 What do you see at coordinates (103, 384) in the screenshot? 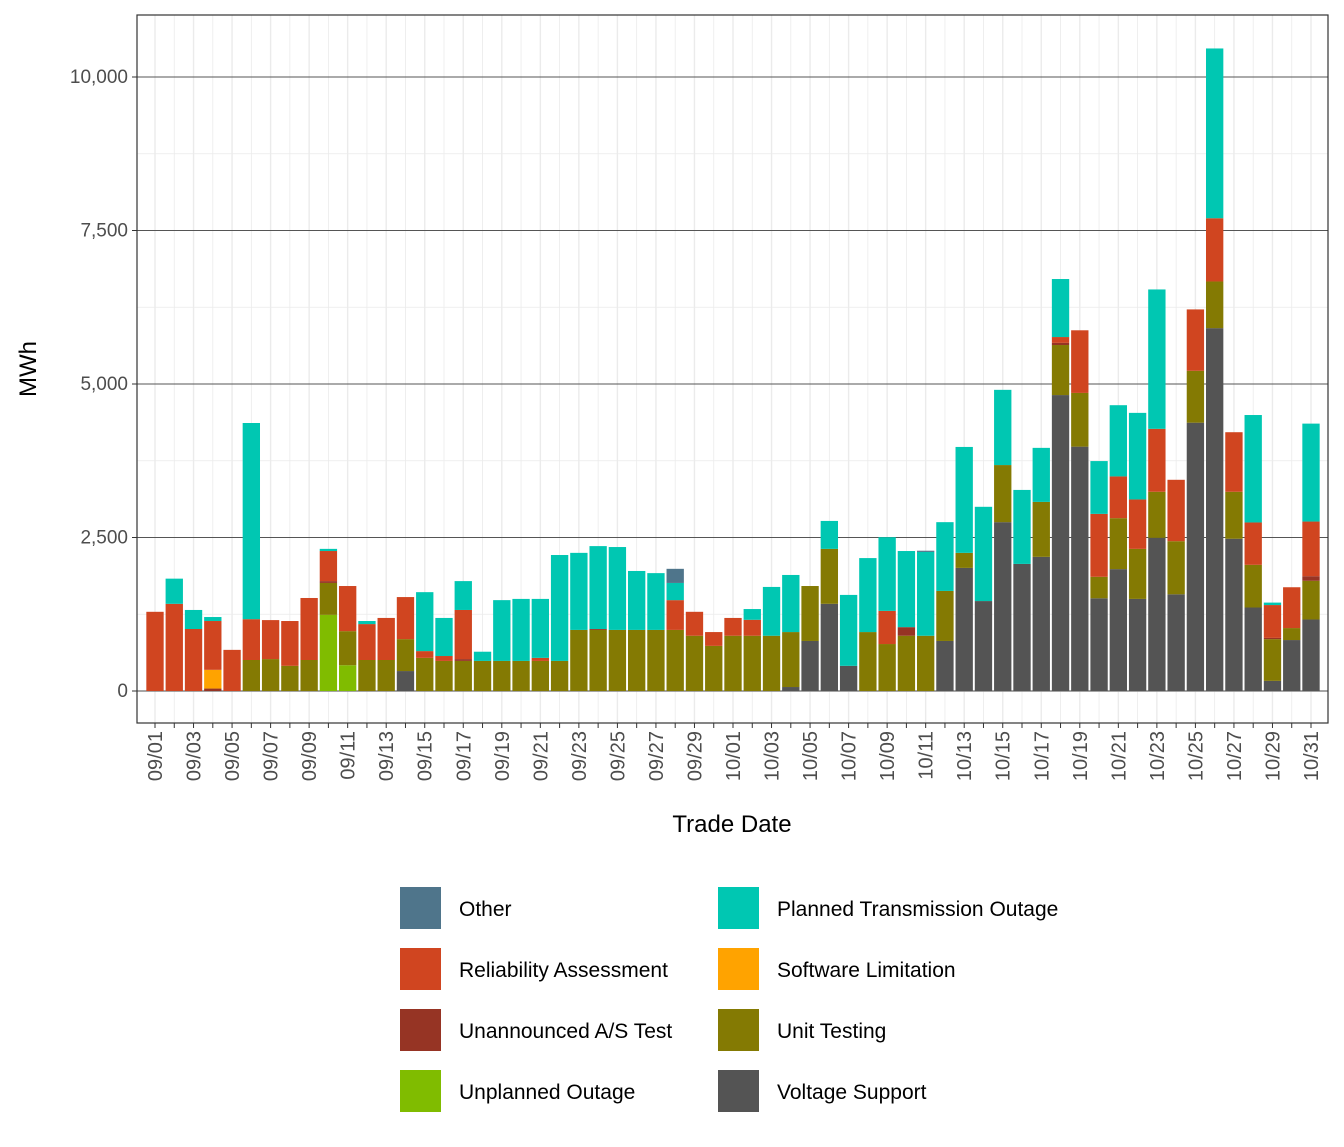
I see `y-axis: 0 2,500 5,000 7,500 10,000` at bounding box center [103, 384].